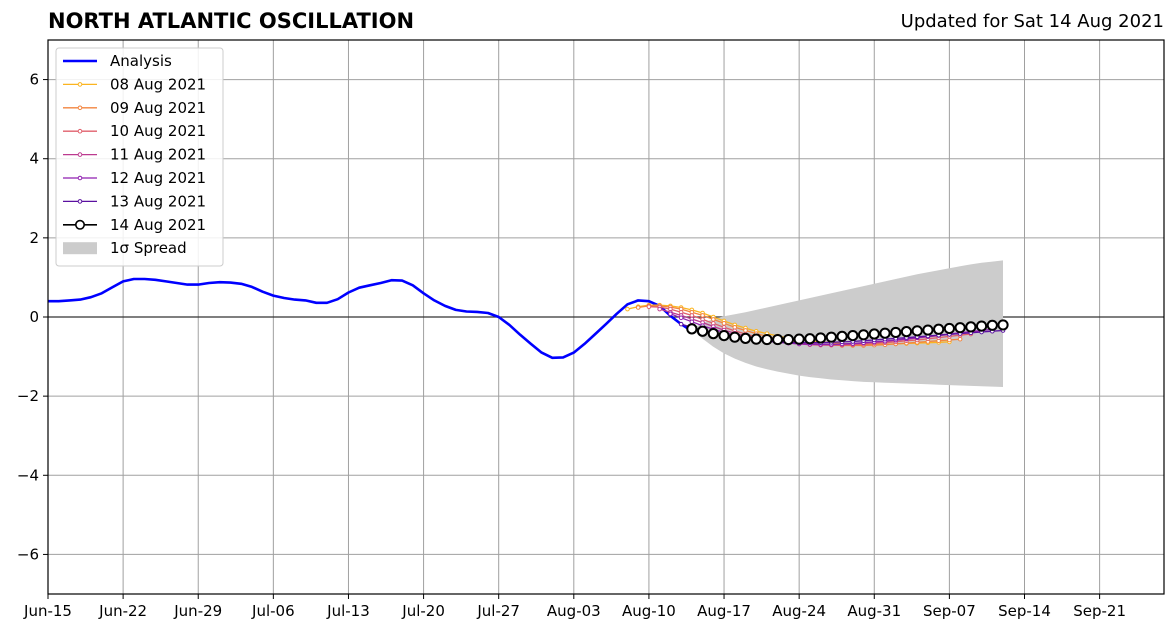  Describe the element at coordinates (1024, 611) in the screenshot. I see `x-tick-label: Sep-14` at that location.